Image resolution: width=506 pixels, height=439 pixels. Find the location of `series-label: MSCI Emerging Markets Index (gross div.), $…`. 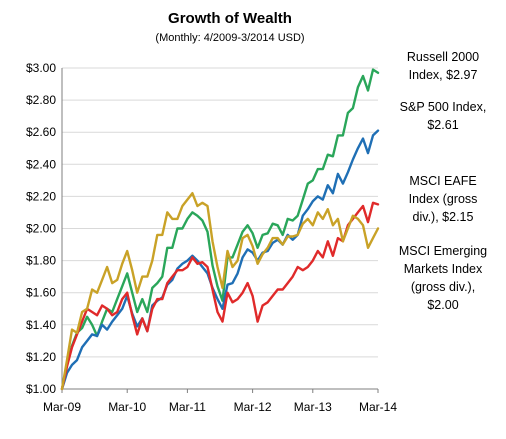

series-label: MSCI Emerging Markets Index (gross div.), $… is located at coordinates (443, 278).